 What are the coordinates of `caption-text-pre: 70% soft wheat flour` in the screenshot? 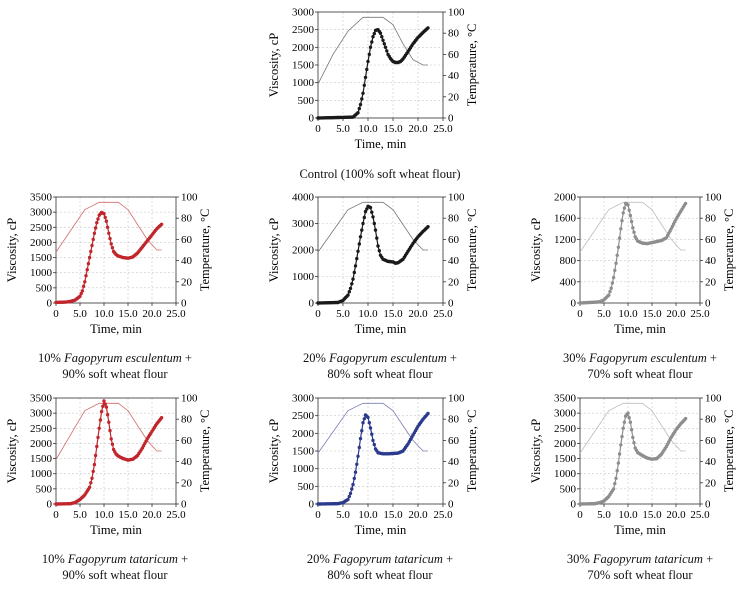 It's located at (640, 374).